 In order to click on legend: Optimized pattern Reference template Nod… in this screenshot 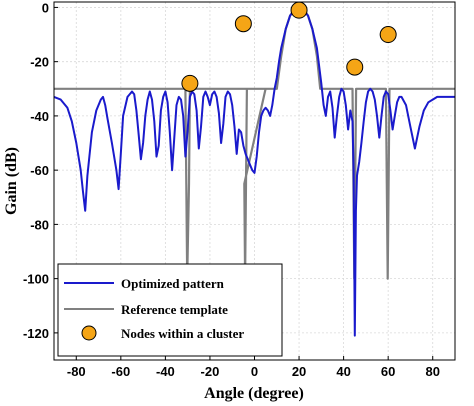, I will do `click(170, 310)`.